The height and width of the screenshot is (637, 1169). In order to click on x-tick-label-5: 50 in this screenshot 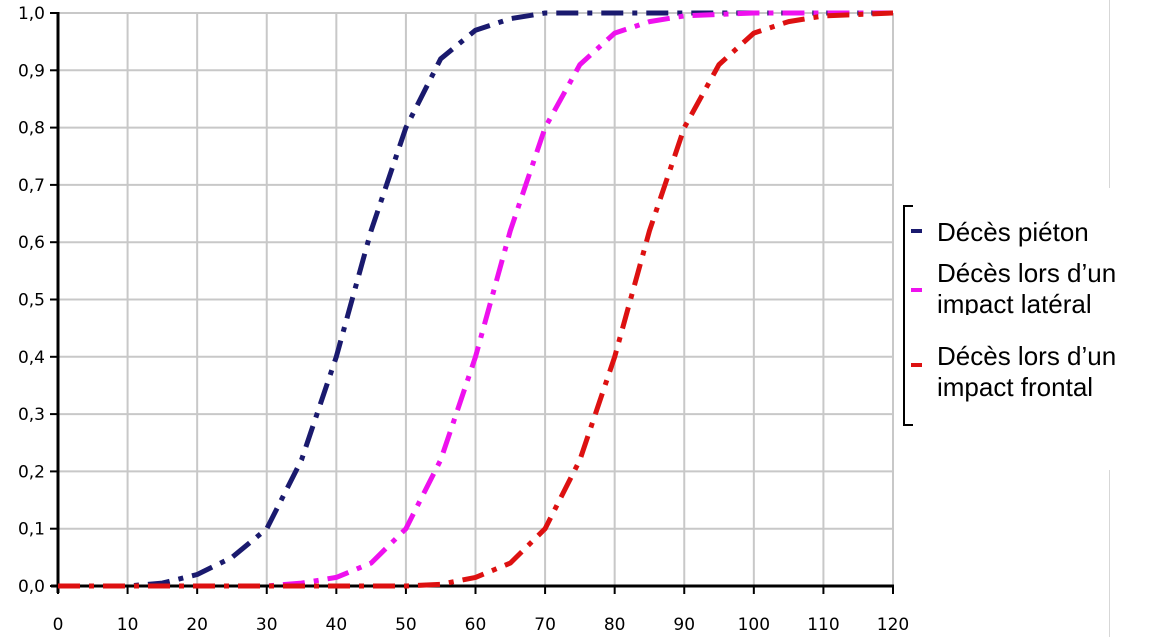, I will do `click(406, 625)`.